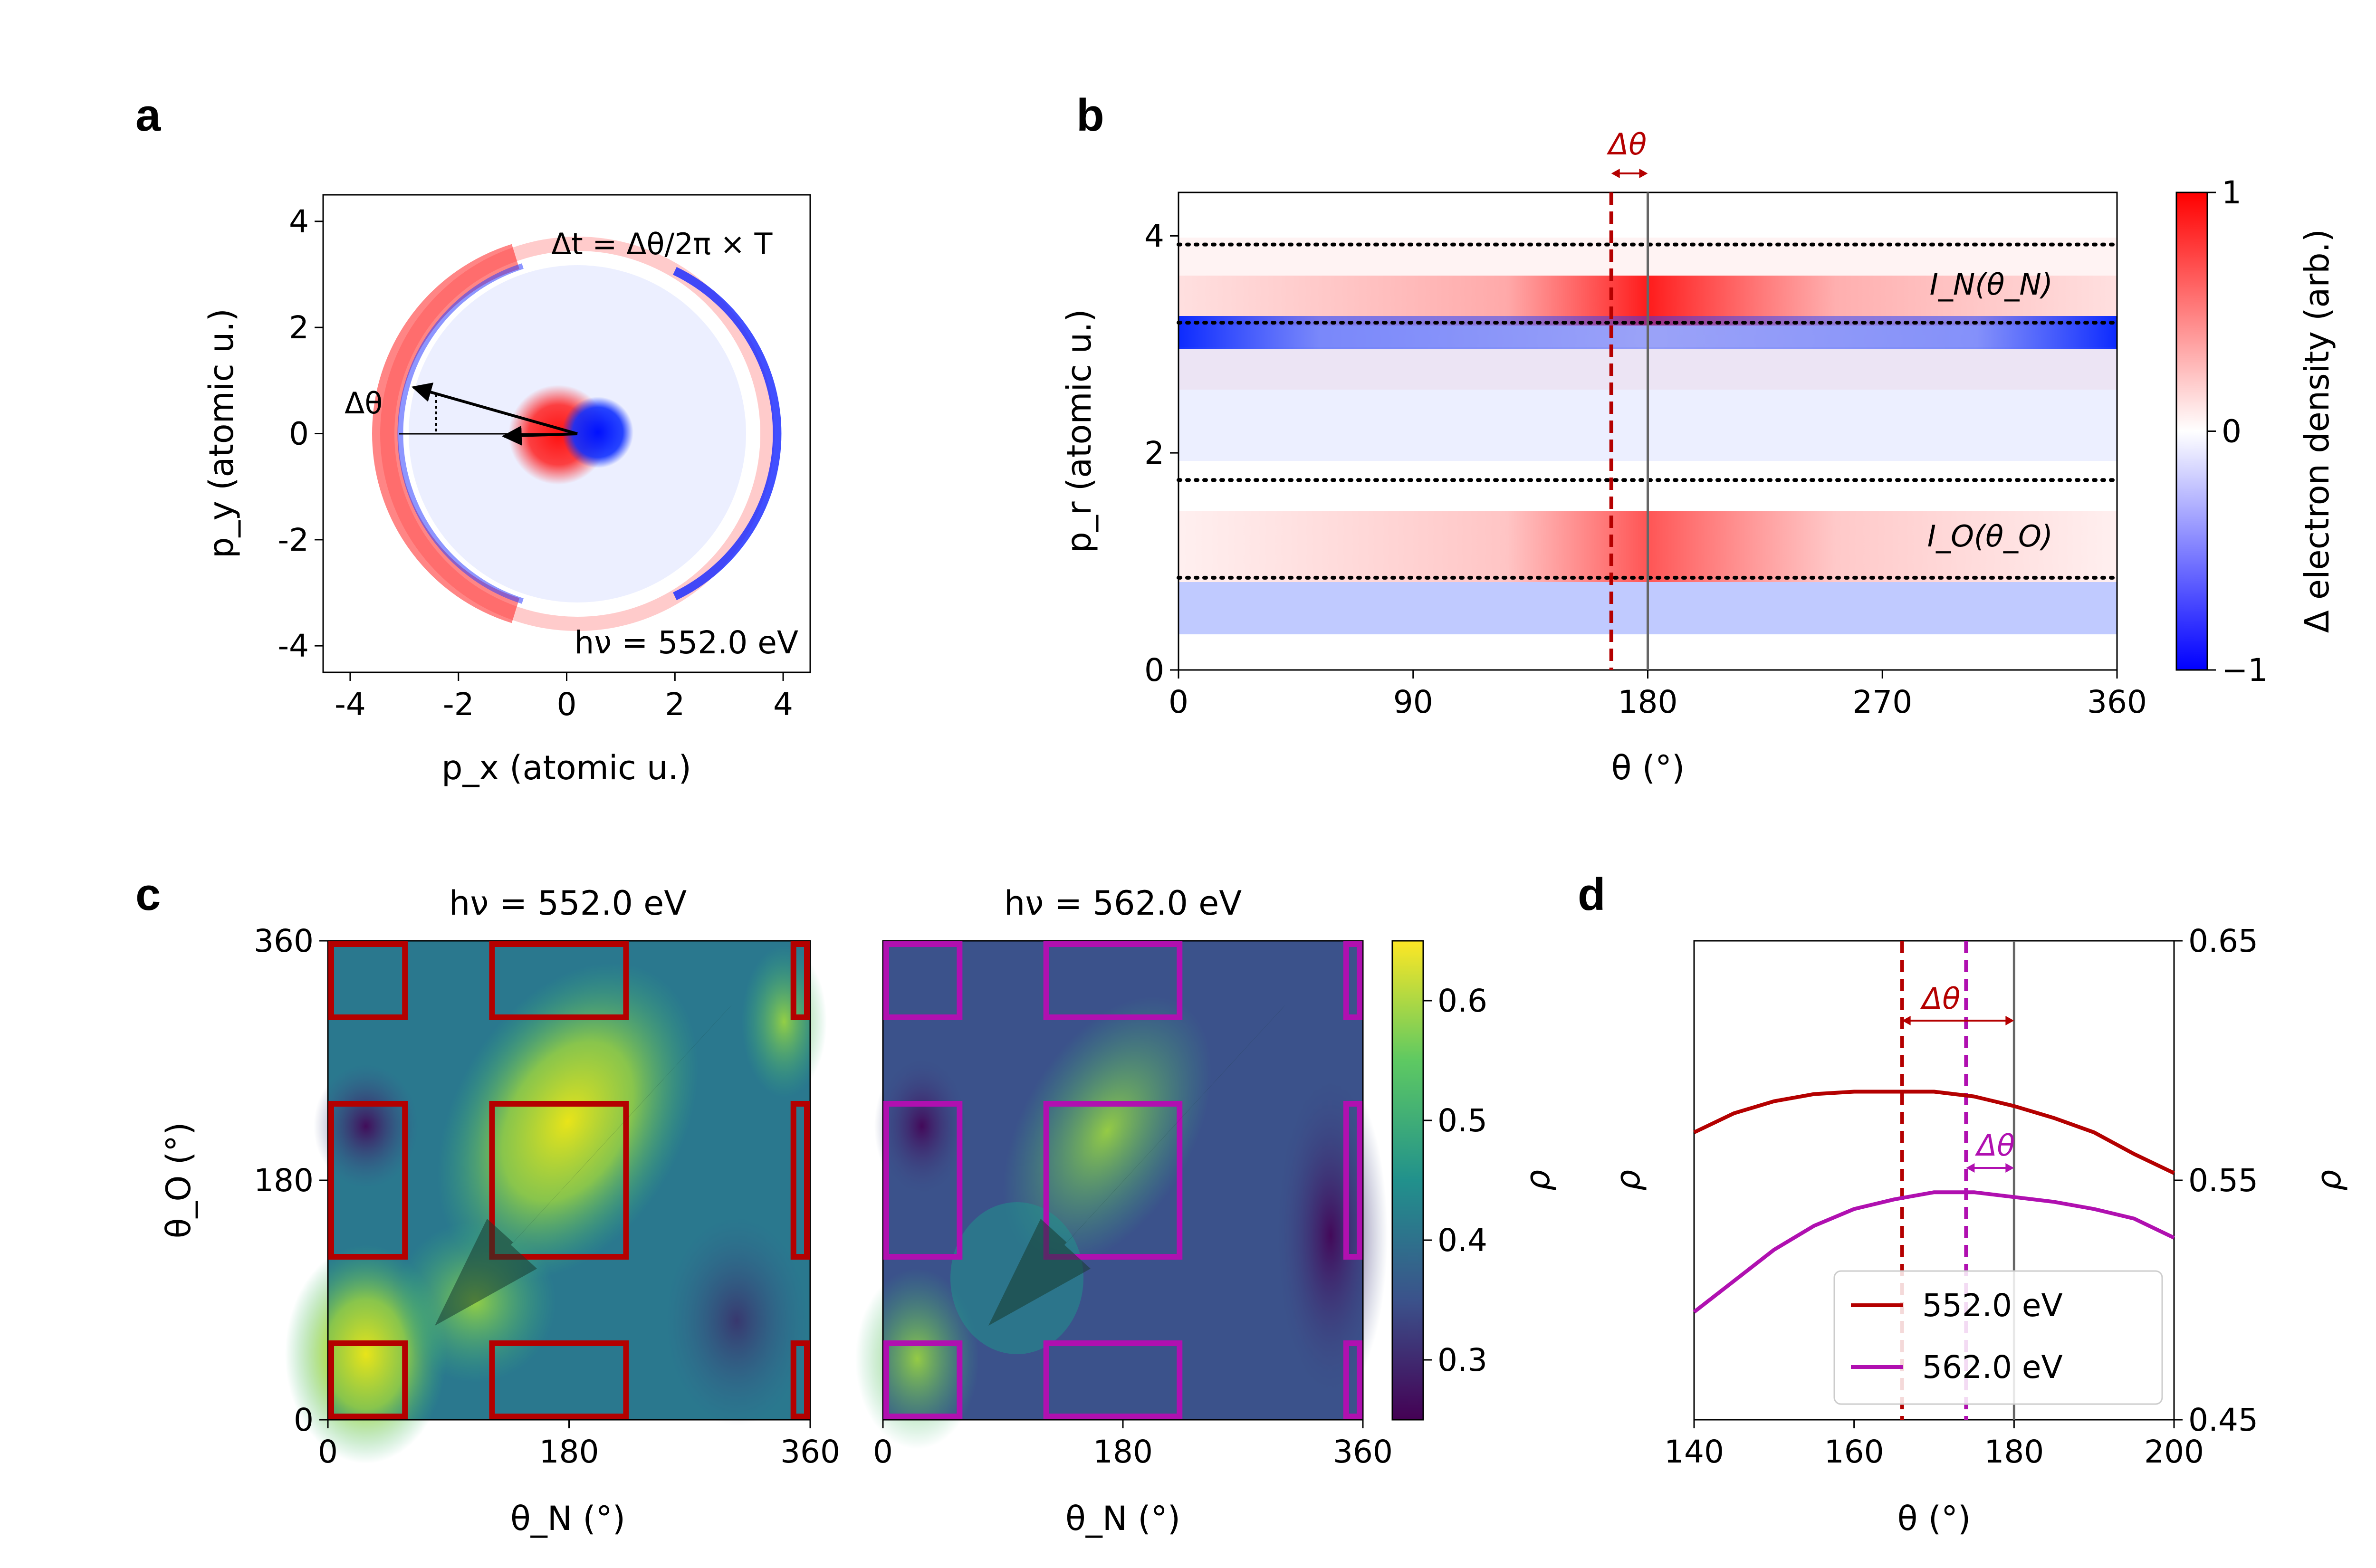  Describe the element at coordinates (1178, 702) in the screenshot. I see `panel-b-xtick-label: 0` at that location.